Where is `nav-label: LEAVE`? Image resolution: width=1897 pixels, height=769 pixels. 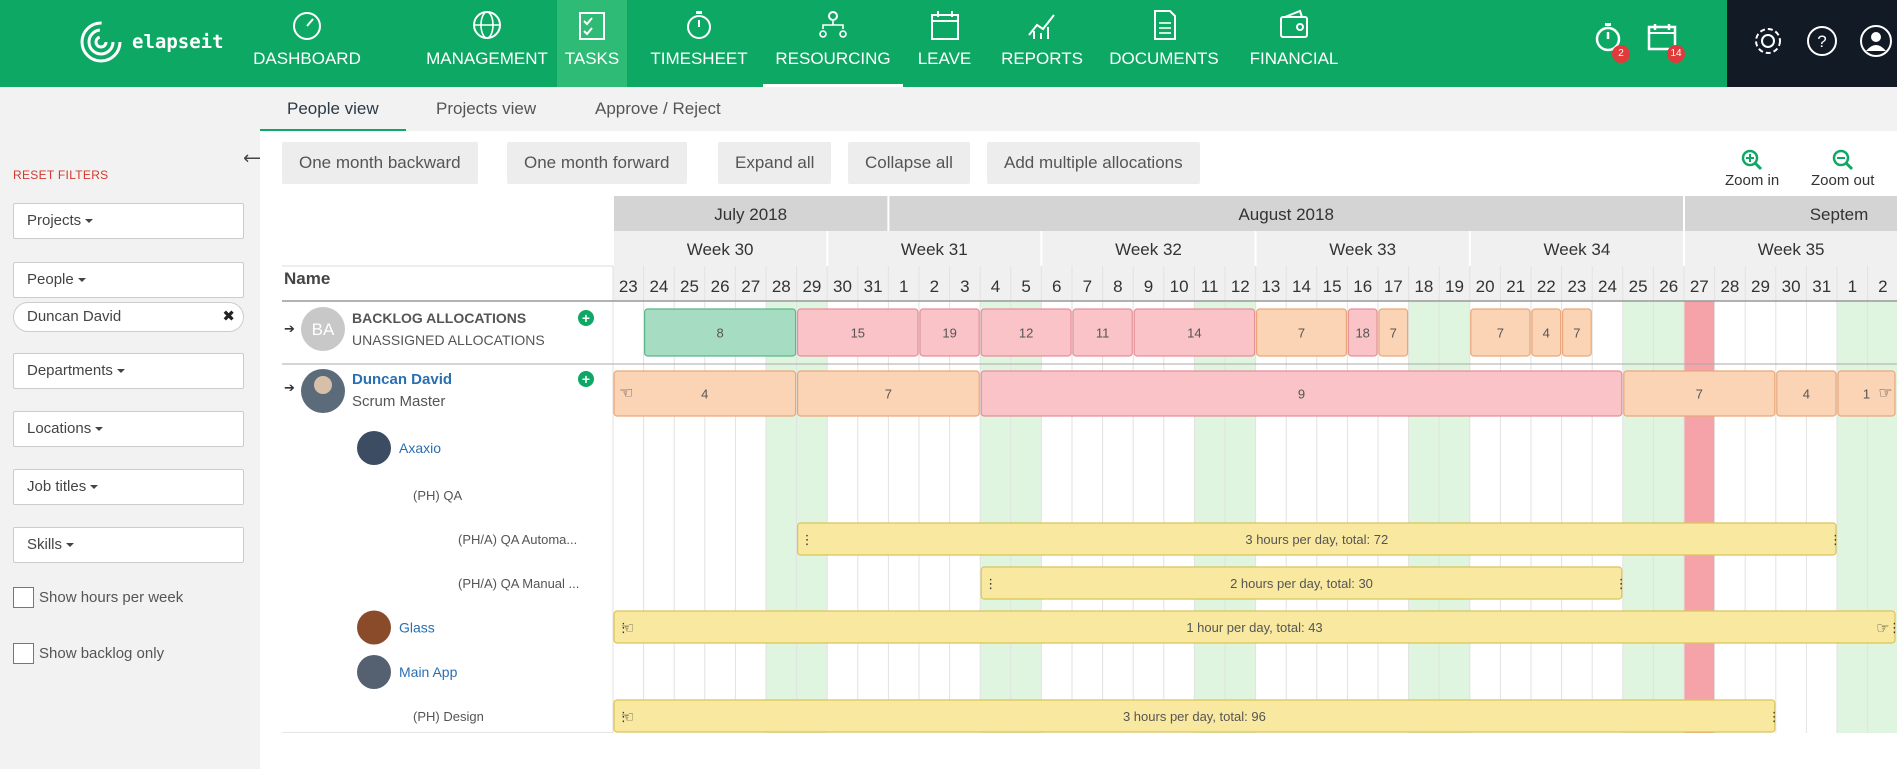 nav-label: LEAVE is located at coordinates (944, 58).